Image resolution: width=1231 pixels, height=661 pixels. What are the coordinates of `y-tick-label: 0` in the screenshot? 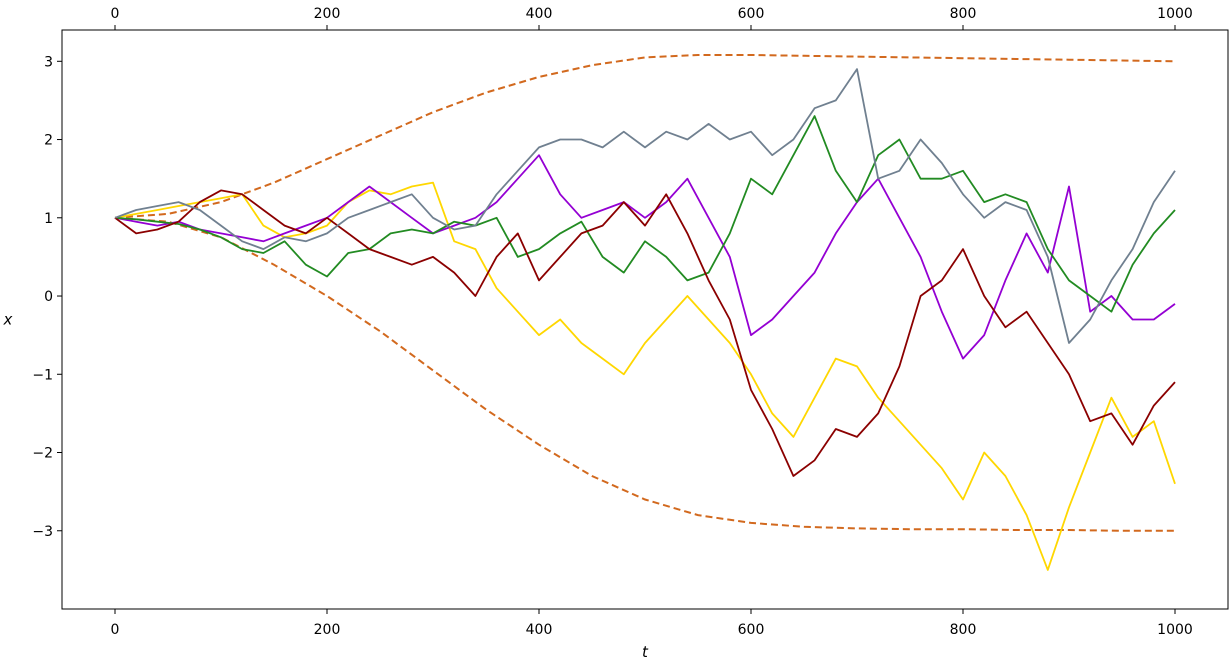 It's located at (48, 297).